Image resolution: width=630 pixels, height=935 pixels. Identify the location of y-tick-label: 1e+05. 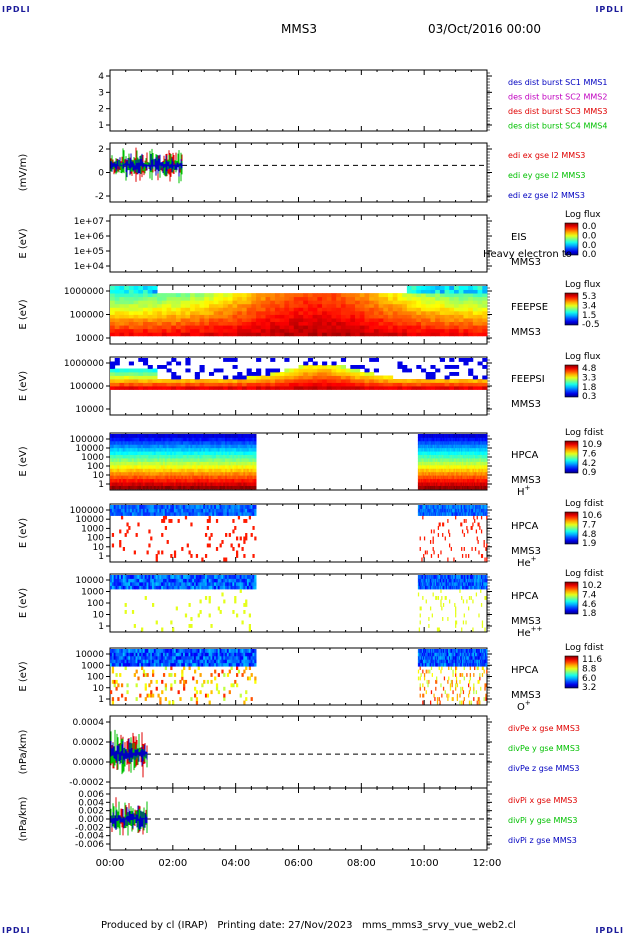
(89, 252).